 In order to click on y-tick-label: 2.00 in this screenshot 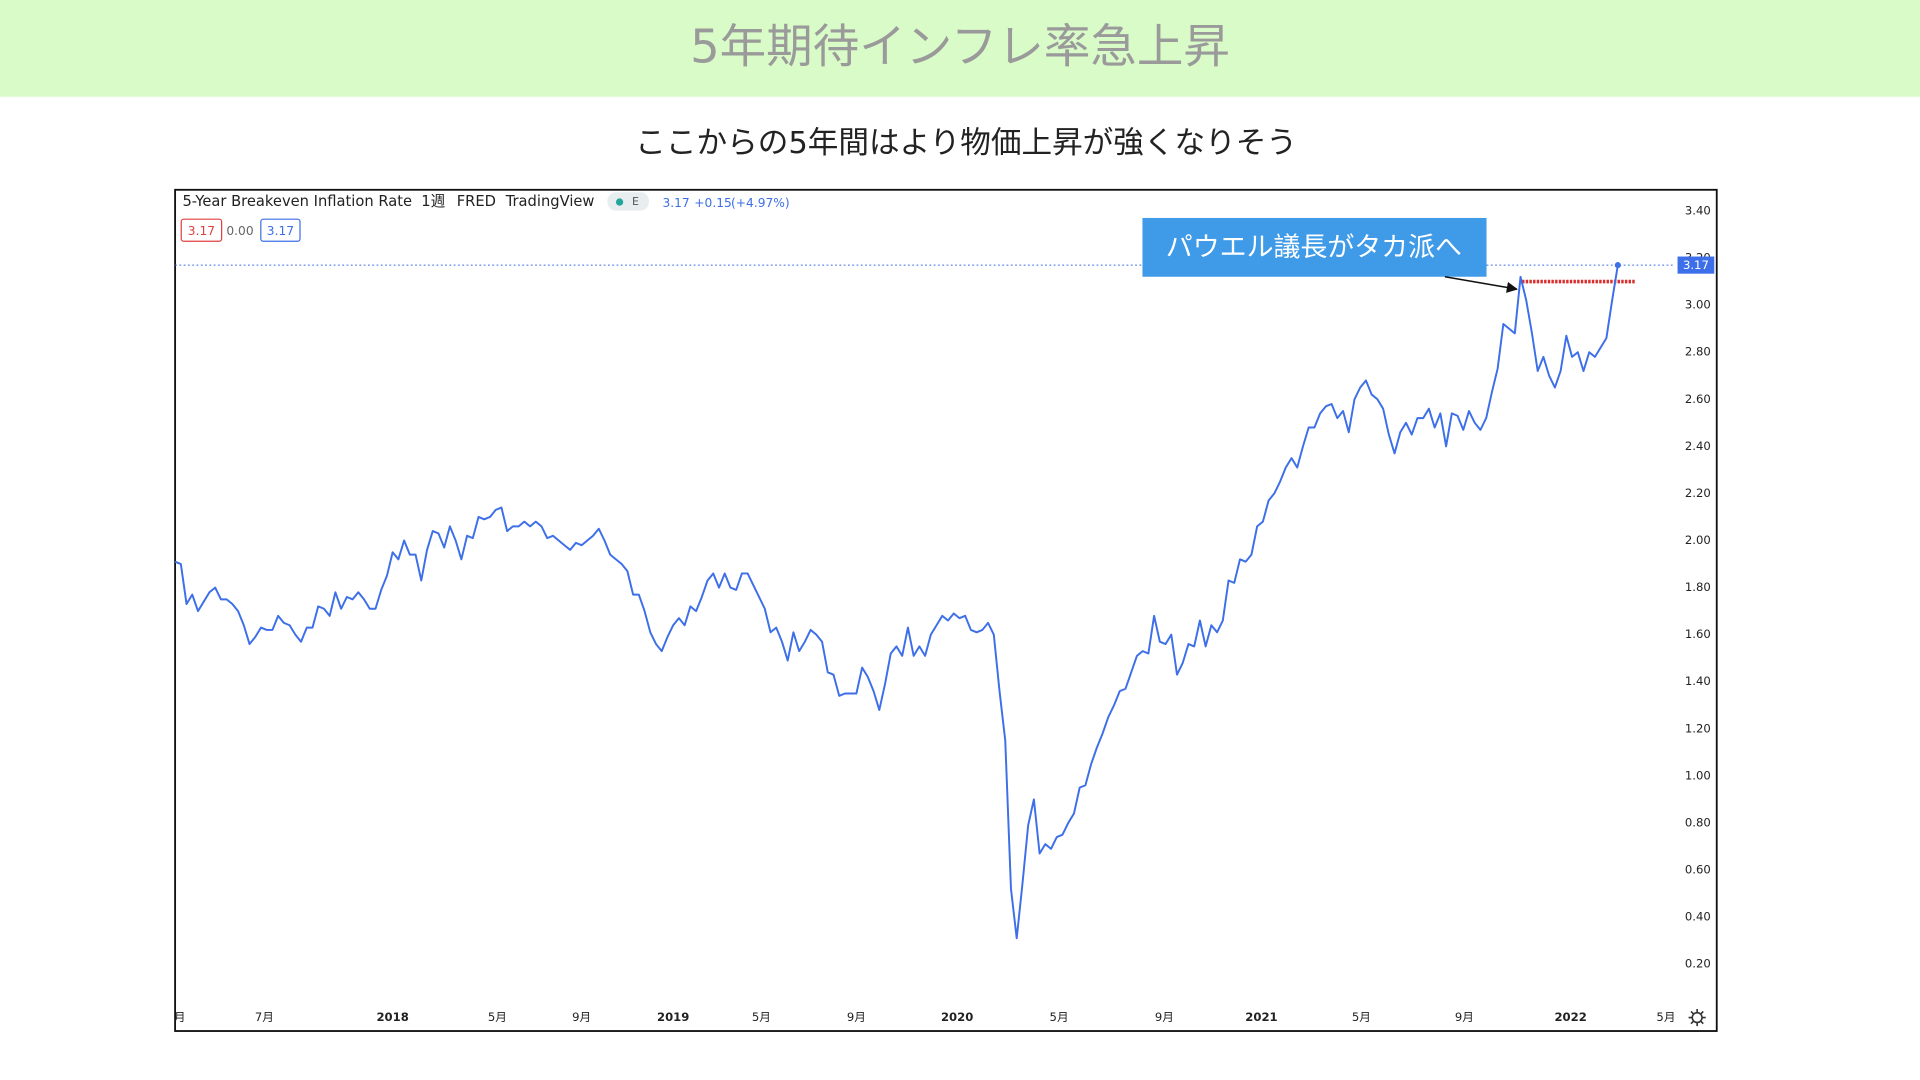, I will do `click(1698, 540)`.